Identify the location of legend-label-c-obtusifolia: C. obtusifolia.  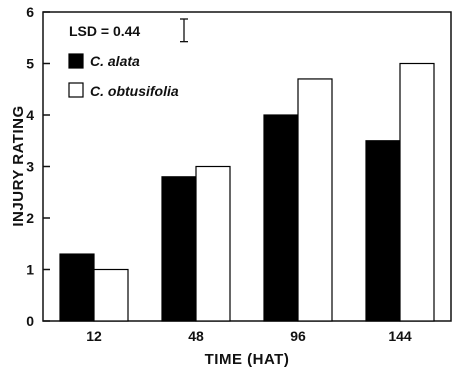
(134, 91).